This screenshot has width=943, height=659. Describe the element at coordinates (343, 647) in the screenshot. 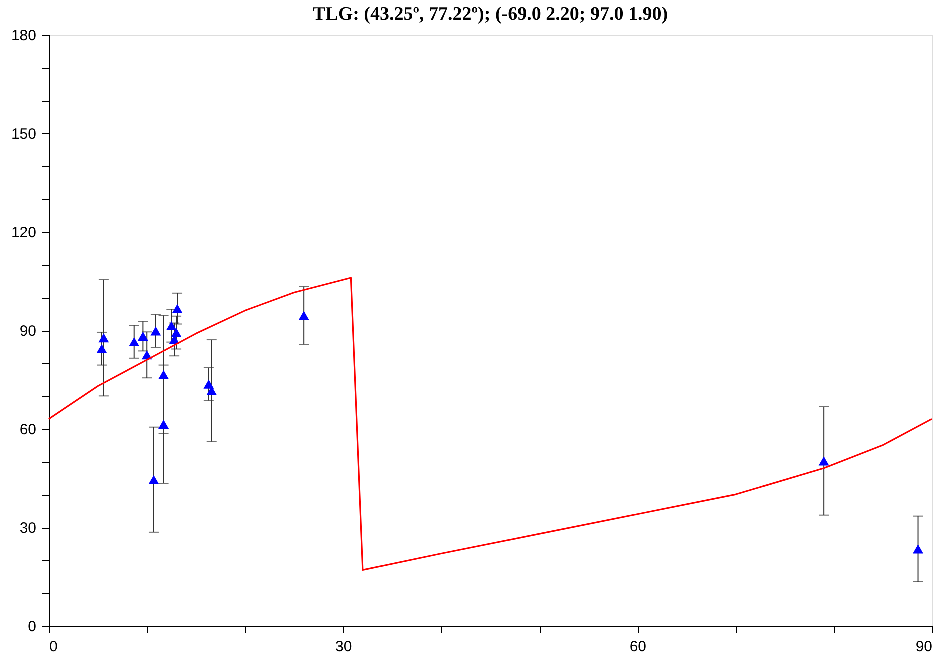

I see `x-tick-label: 30` at that location.